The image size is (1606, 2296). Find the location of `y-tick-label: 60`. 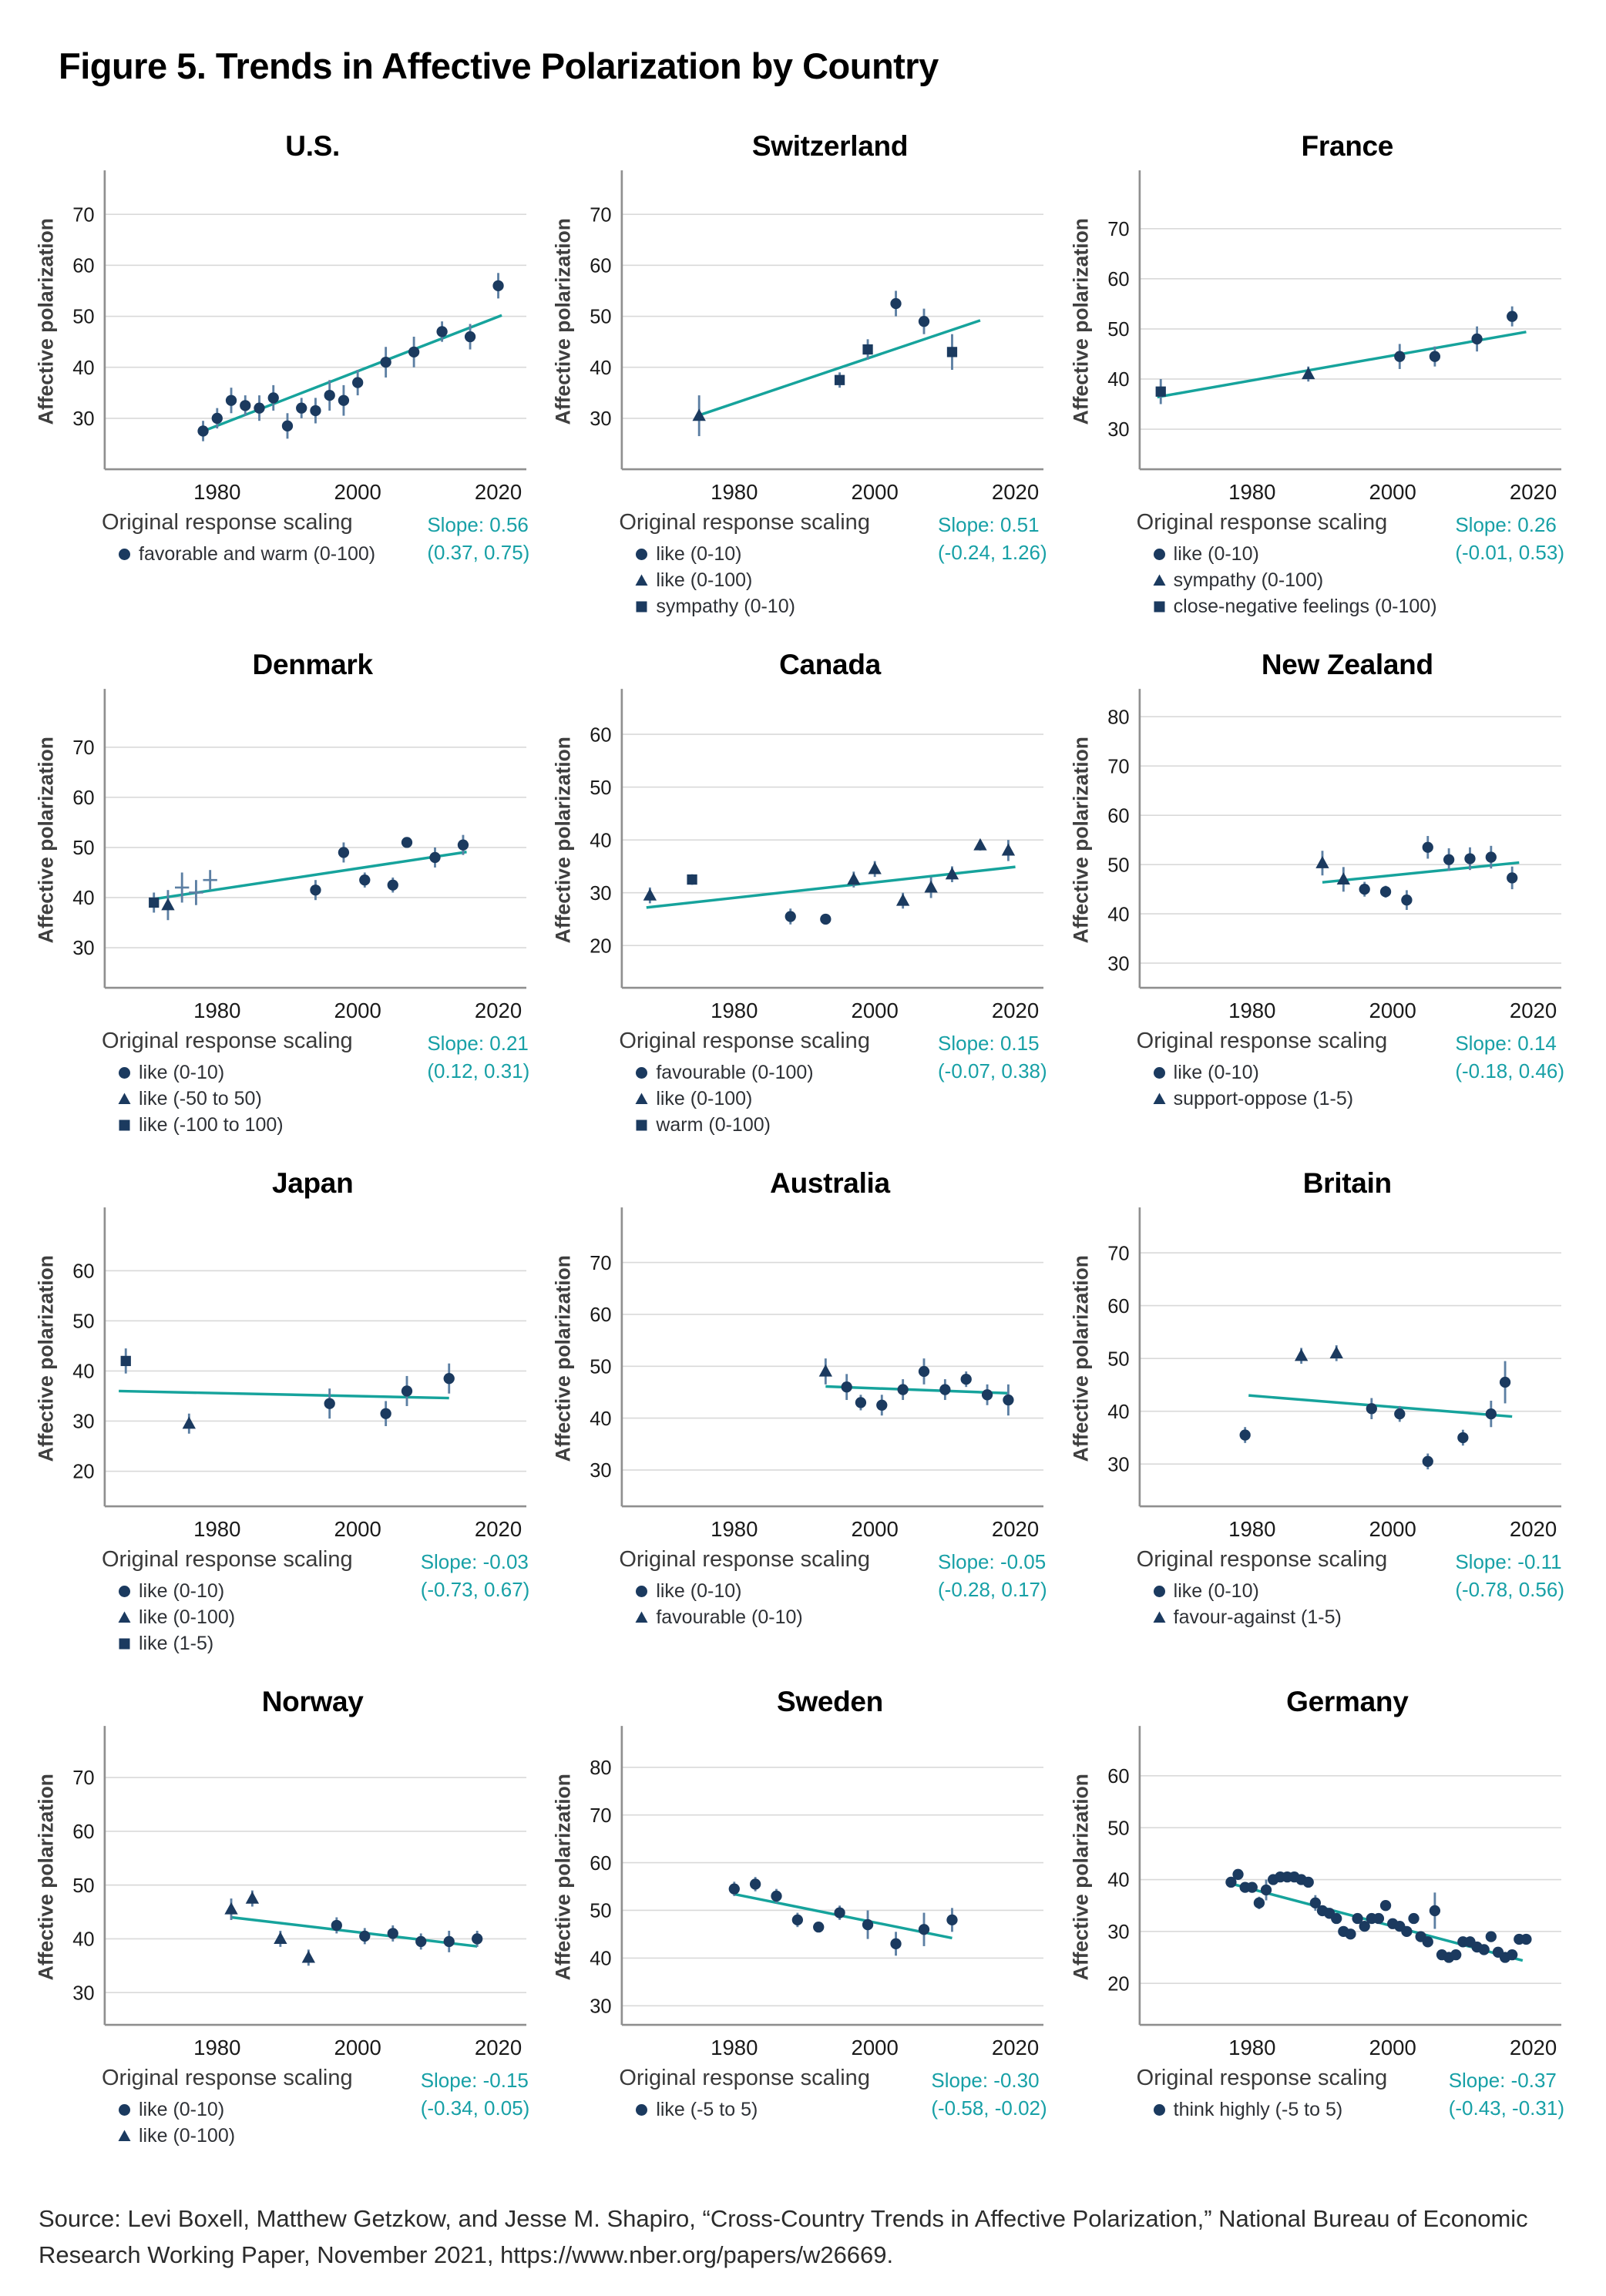

y-tick-label: 60 is located at coordinates (601, 1315).